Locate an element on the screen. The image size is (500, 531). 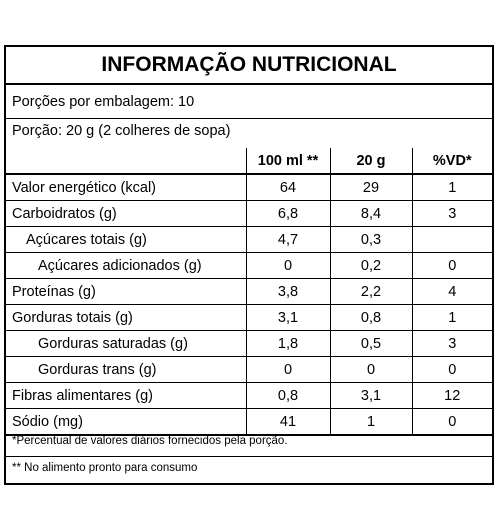
servings-per-package: Porções por embalagem: 10 is located at coordinates (103, 102).